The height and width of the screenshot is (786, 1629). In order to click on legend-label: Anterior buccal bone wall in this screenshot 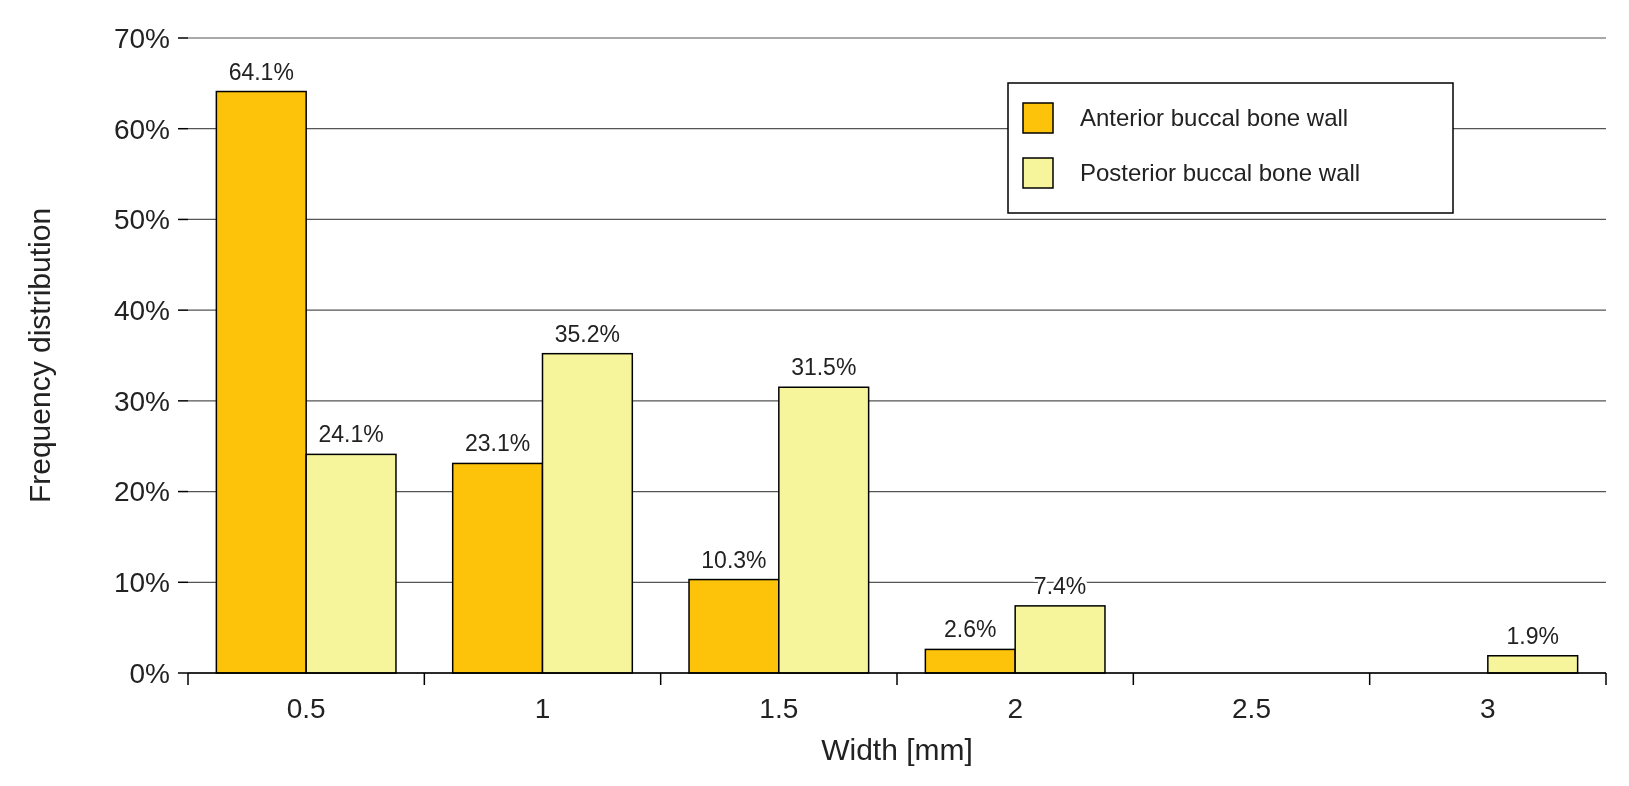, I will do `click(1214, 118)`.